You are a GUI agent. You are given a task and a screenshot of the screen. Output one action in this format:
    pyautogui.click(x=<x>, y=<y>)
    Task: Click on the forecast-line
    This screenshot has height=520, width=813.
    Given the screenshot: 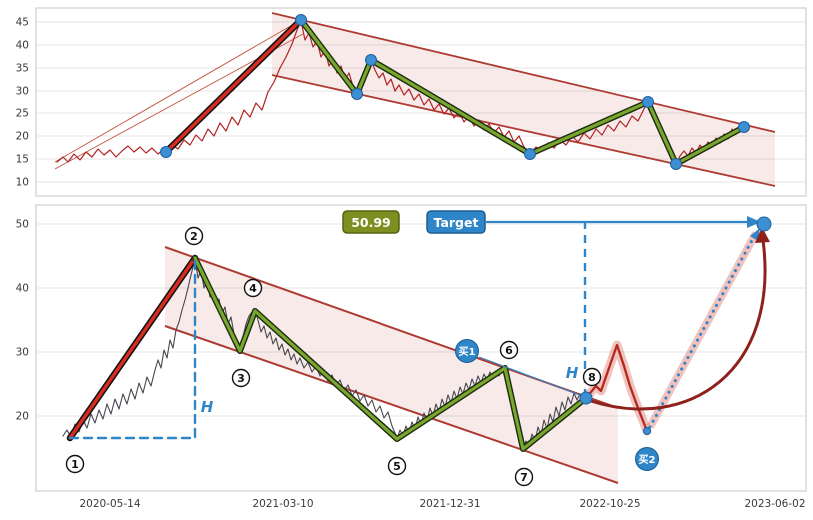 What is the action you would take?
    pyautogui.click(x=616, y=388)
    